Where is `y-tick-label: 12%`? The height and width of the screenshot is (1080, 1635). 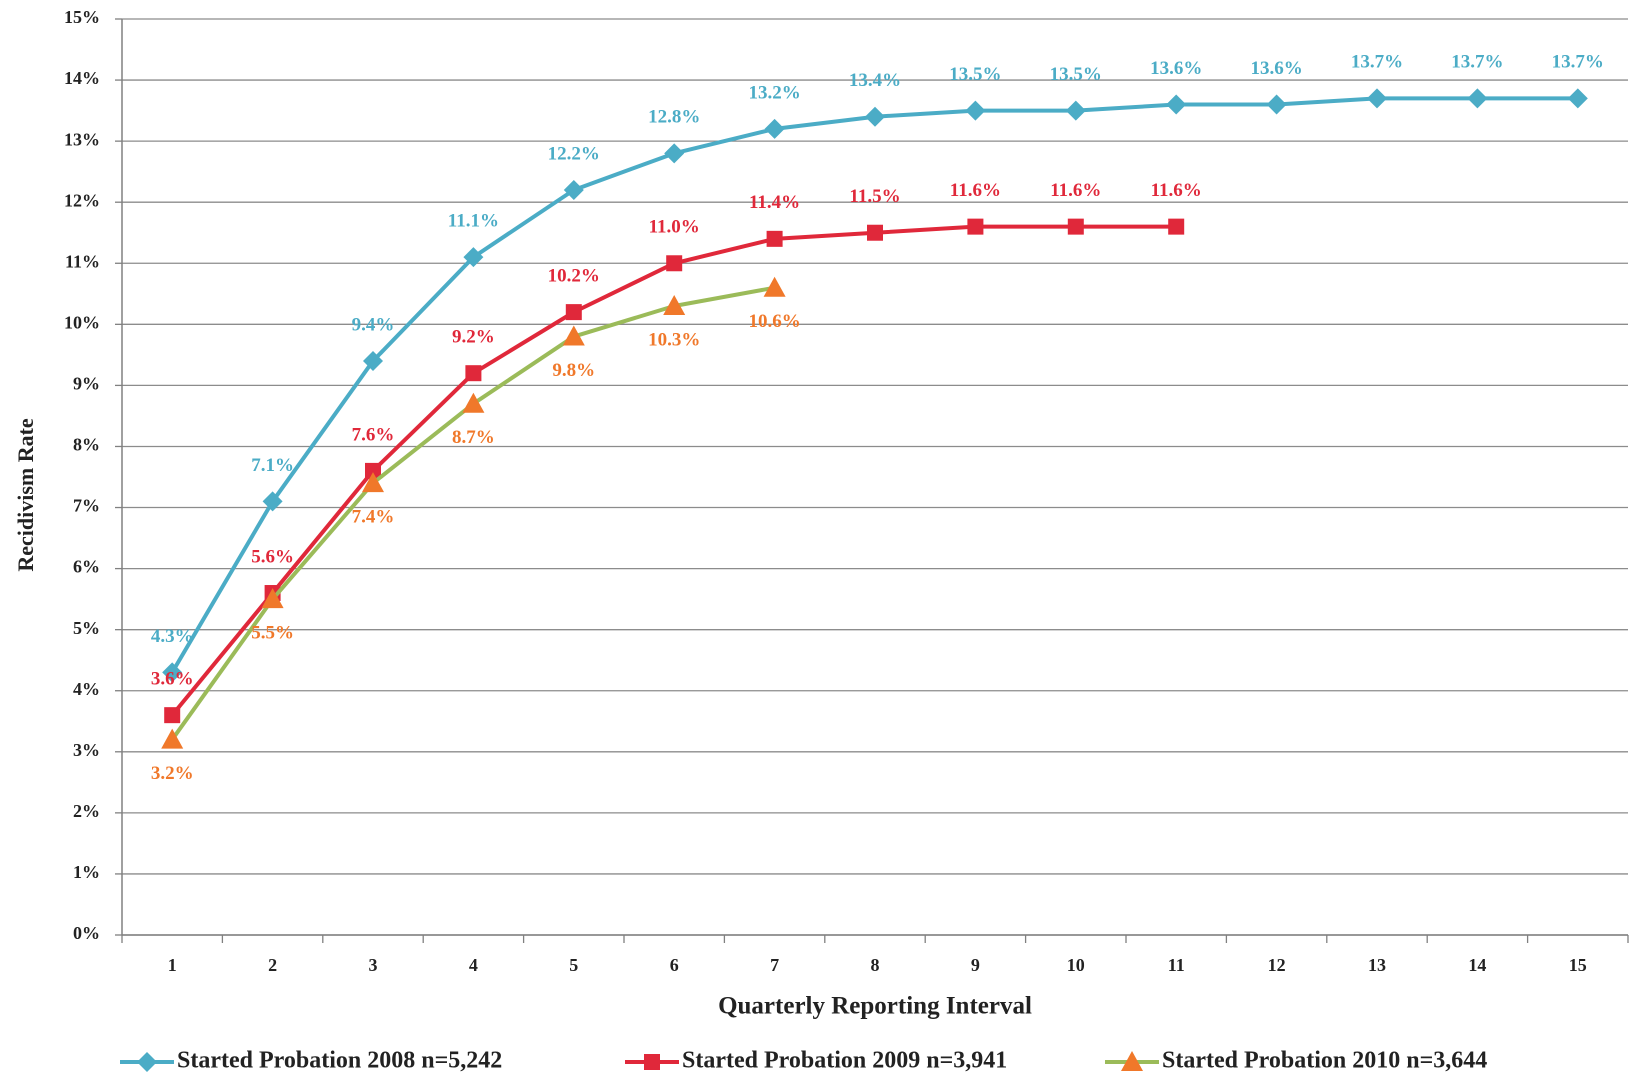
y-tick-label: 12% is located at coordinates (82, 200).